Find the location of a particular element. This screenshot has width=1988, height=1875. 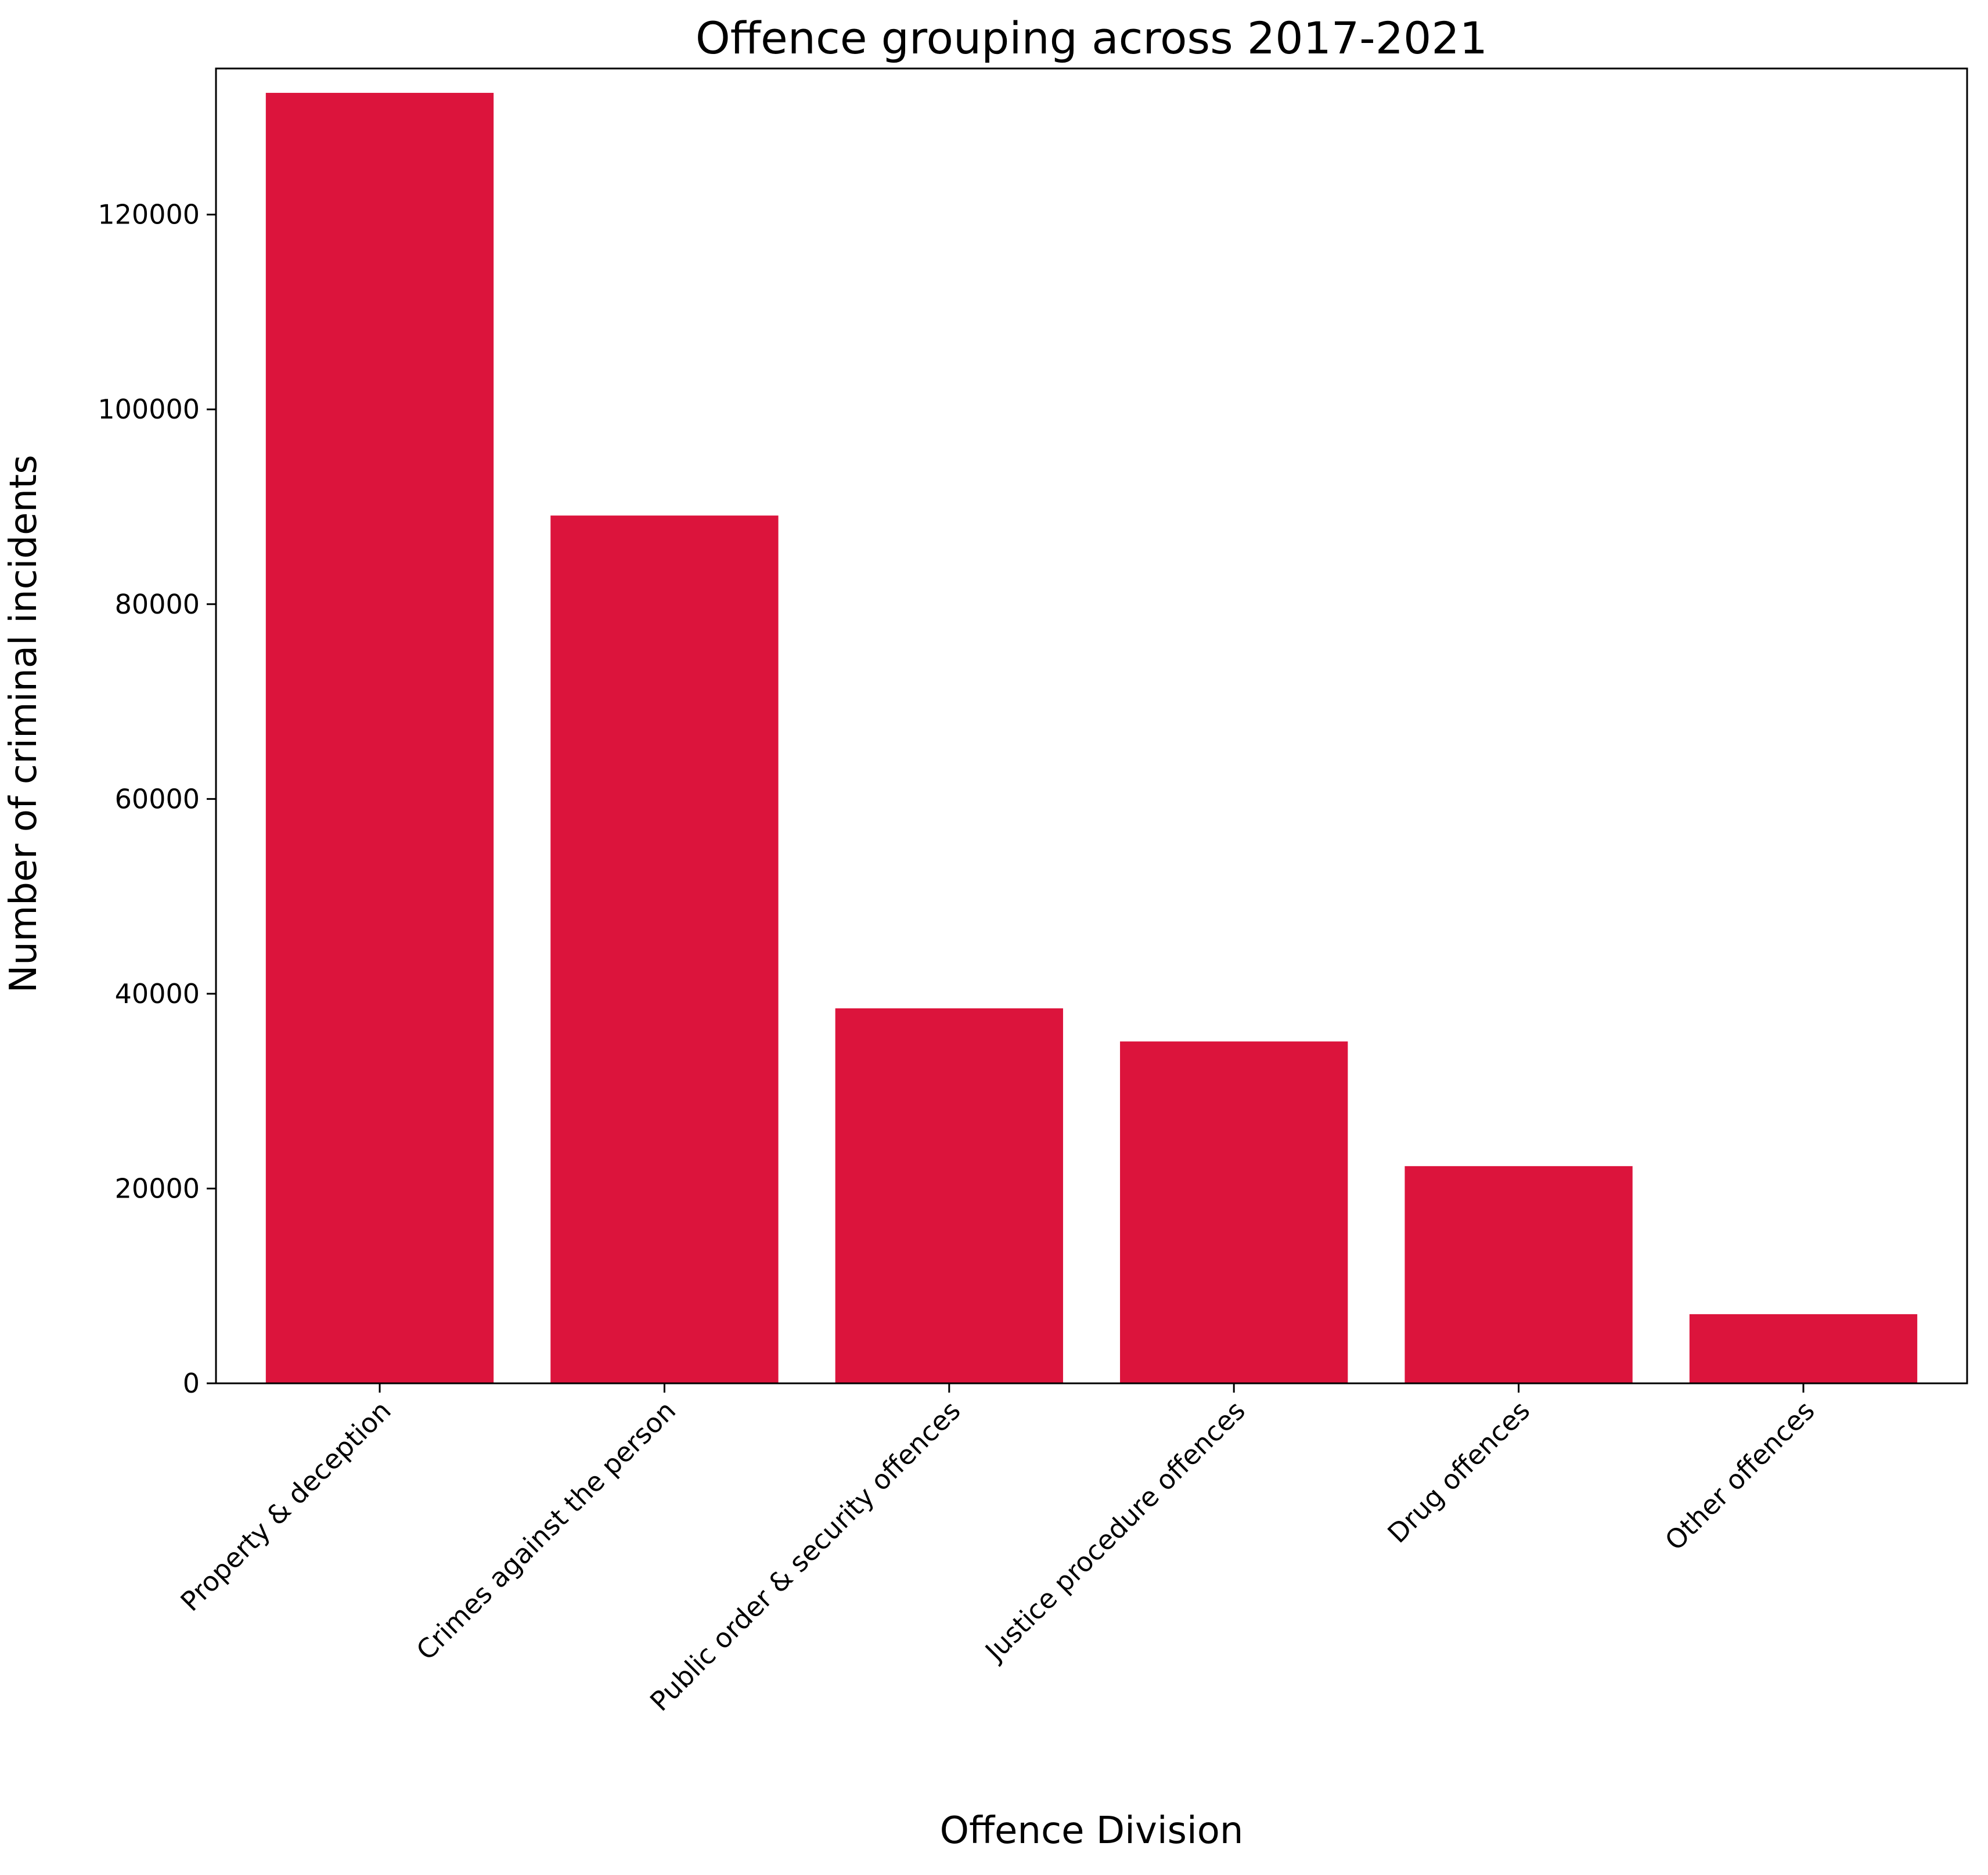

x-tick-label: Public order & security offences is located at coordinates (805, 1557).